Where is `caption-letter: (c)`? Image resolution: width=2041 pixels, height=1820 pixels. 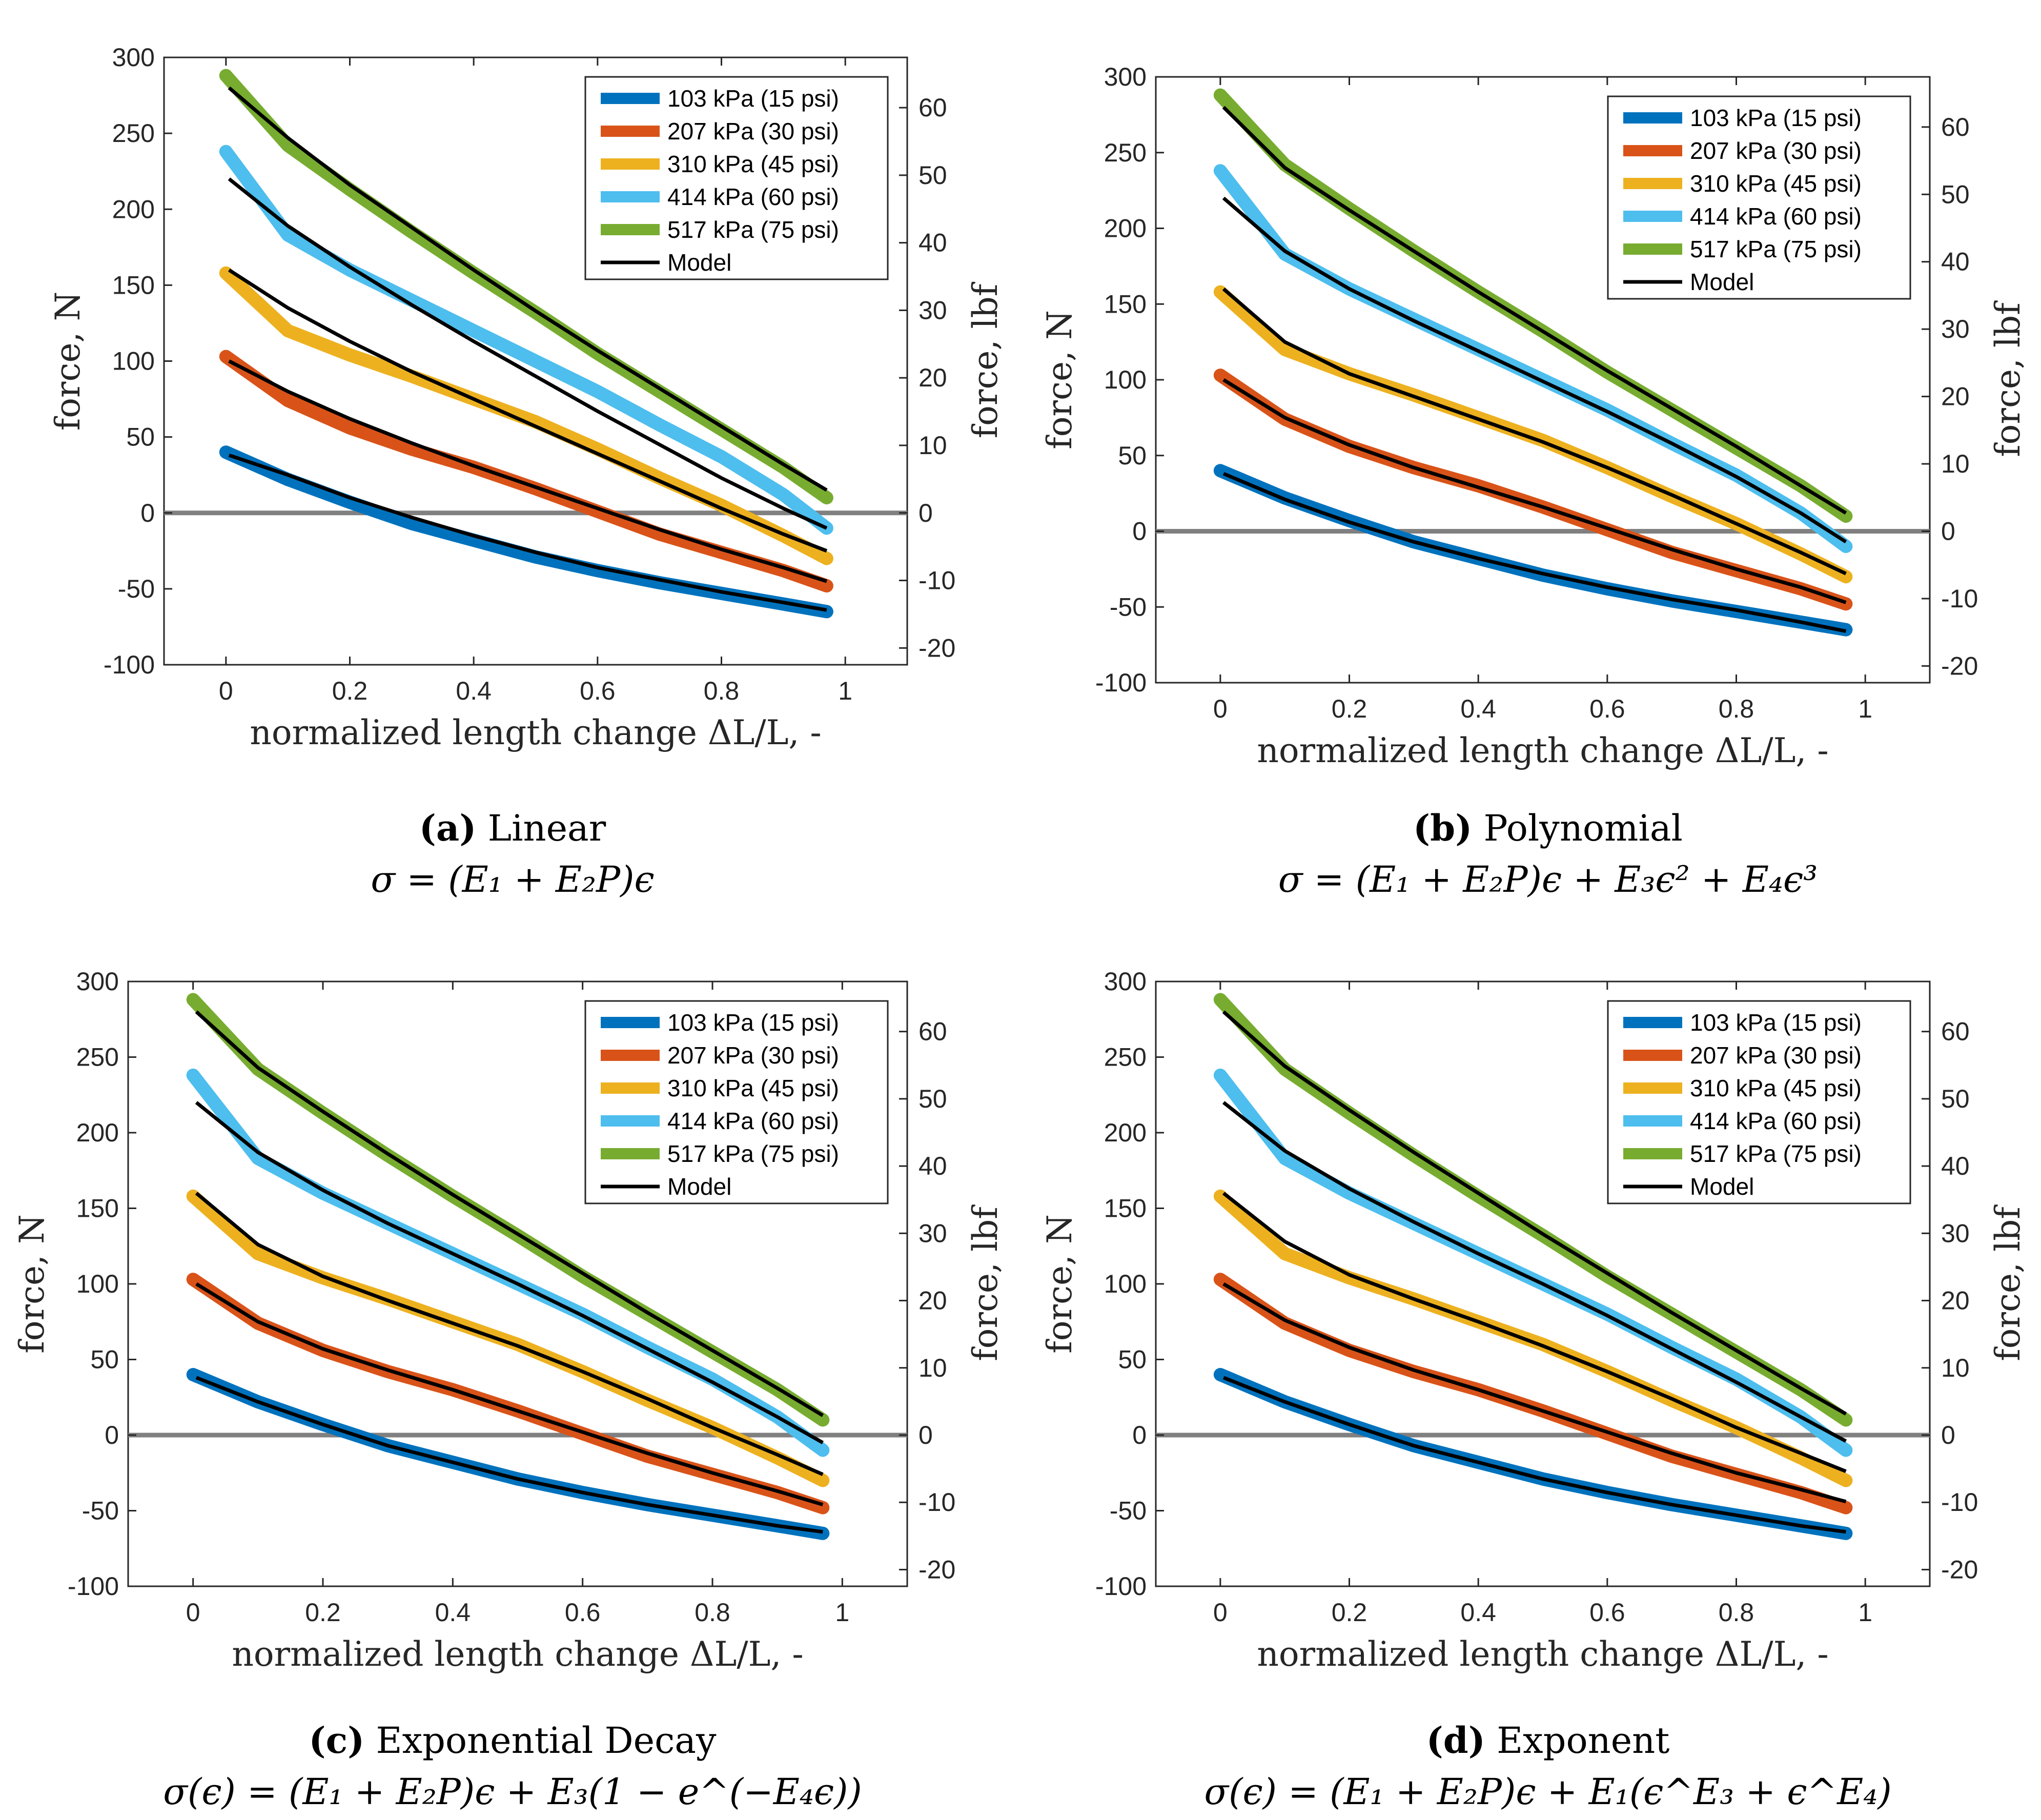
caption-letter: (c) is located at coordinates (336, 1740).